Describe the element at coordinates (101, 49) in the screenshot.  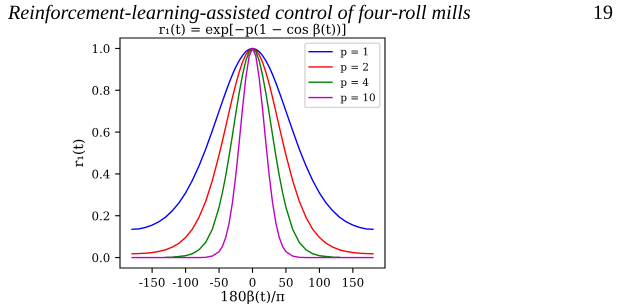
I see `y-tick-label: 1.0` at that location.